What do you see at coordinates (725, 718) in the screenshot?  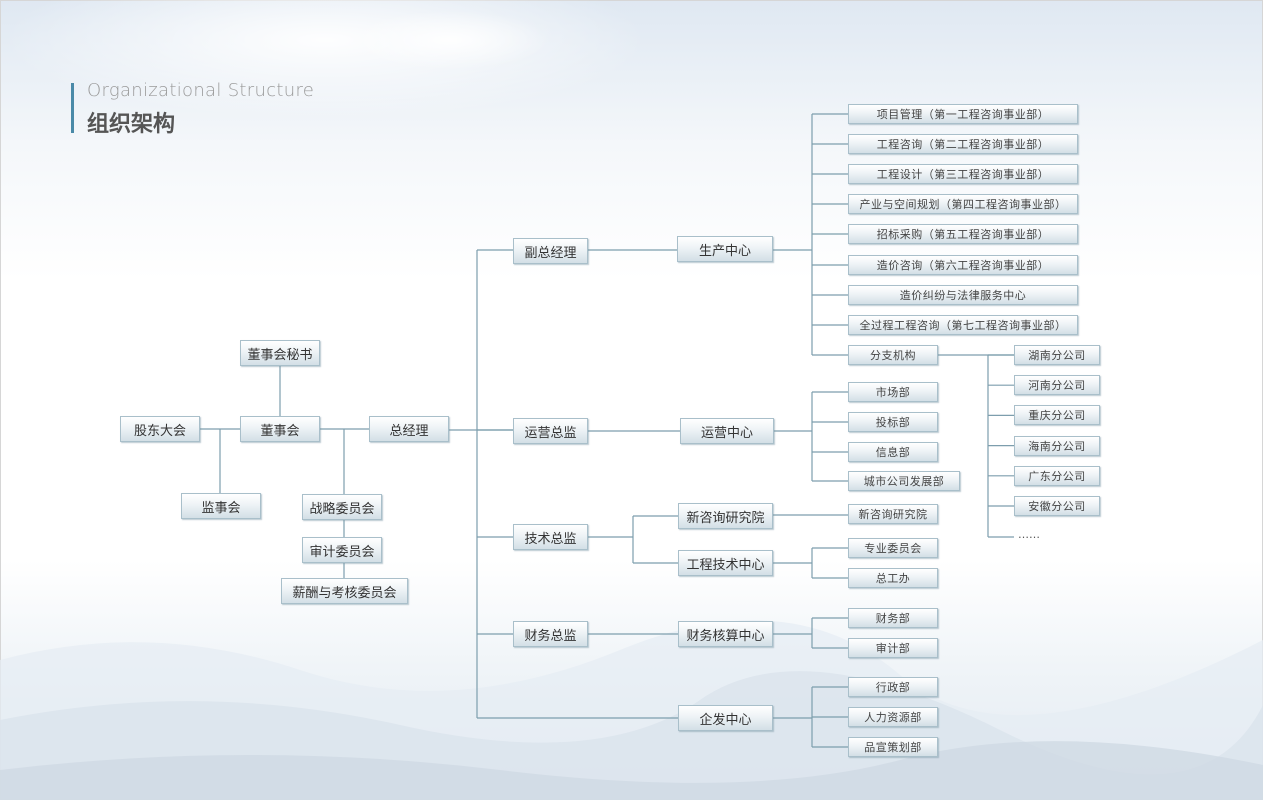 I see `node-enterprise-dev-center: 企发中心` at bounding box center [725, 718].